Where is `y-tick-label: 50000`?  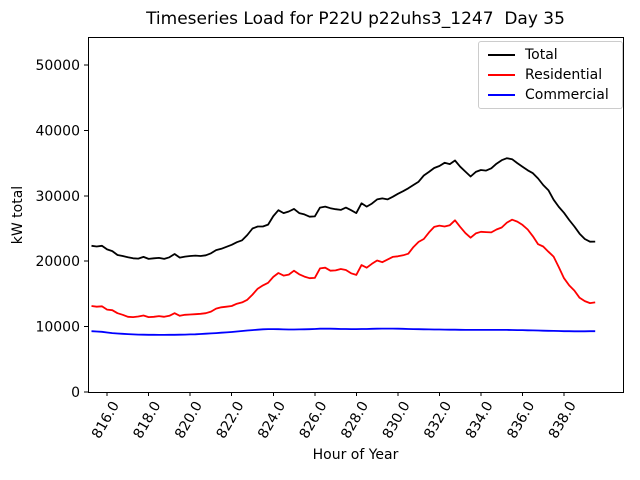
y-tick-label: 50000 is located at coordinates (57, 66).